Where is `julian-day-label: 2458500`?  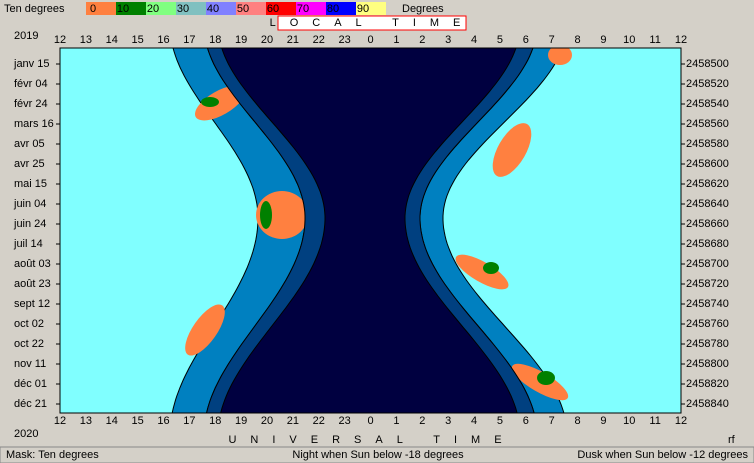
julian-day-label: 2458500 is located at coordinates (707, 64).